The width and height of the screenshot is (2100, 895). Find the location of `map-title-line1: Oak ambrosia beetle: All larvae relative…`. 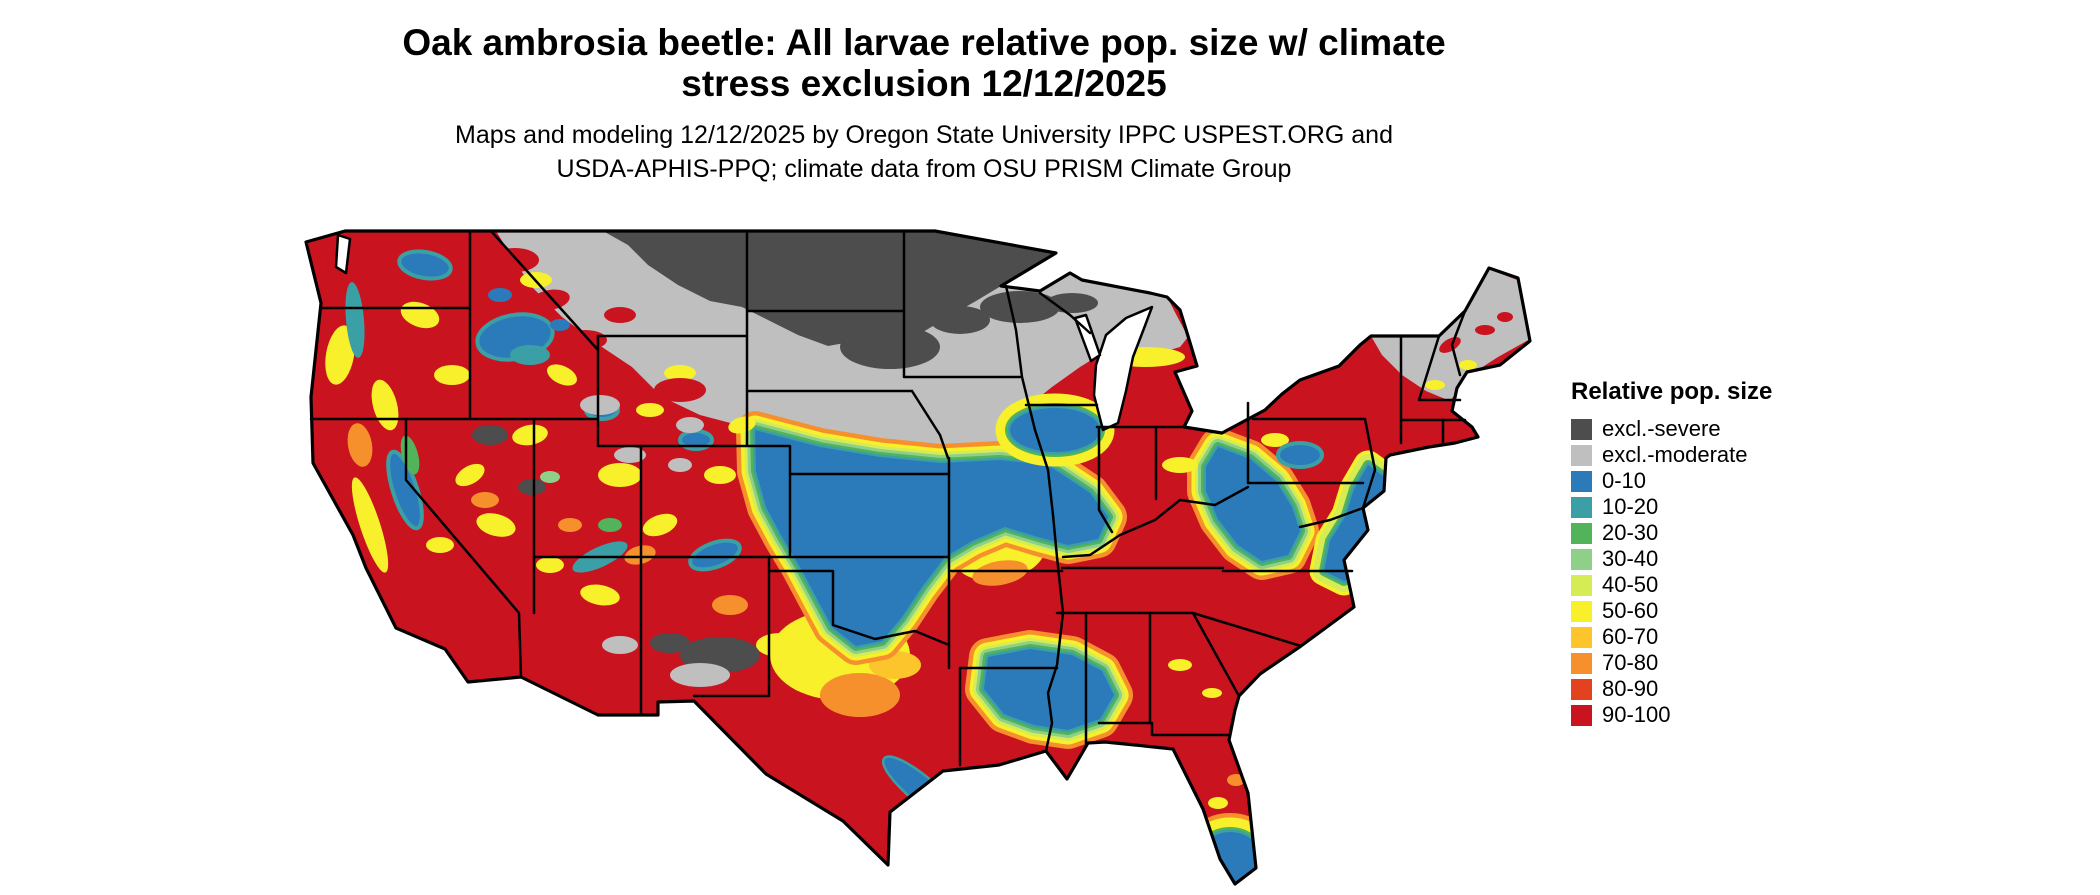

map-title-line1: Oak ambrosia beetle: All larvae relative… is located at coordinates (924, 42).